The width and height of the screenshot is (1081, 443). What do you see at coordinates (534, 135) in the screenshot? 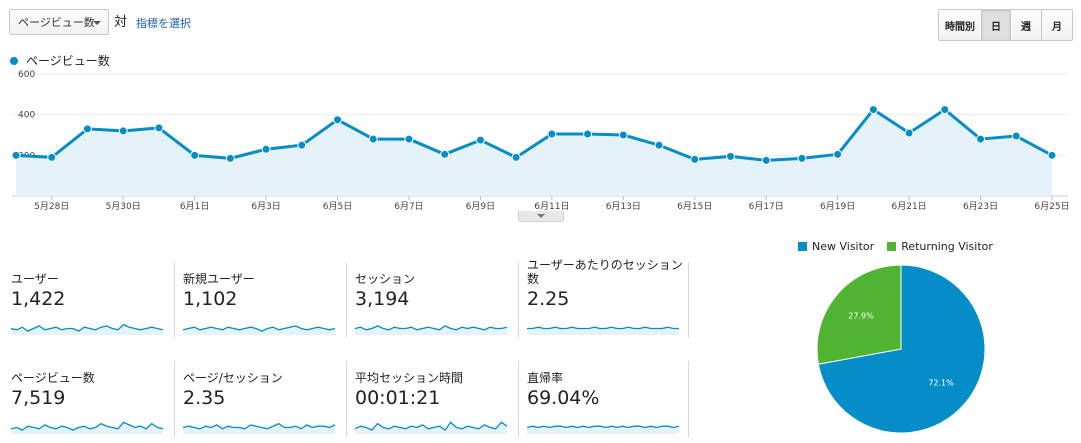
I see `series-line` at bounding box center [534, 135].